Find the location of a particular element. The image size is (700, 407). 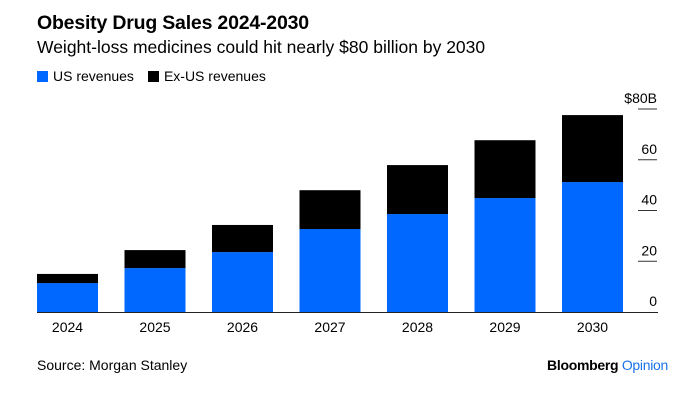

brand-accent: Opinion is located at coordinates (644, 365).